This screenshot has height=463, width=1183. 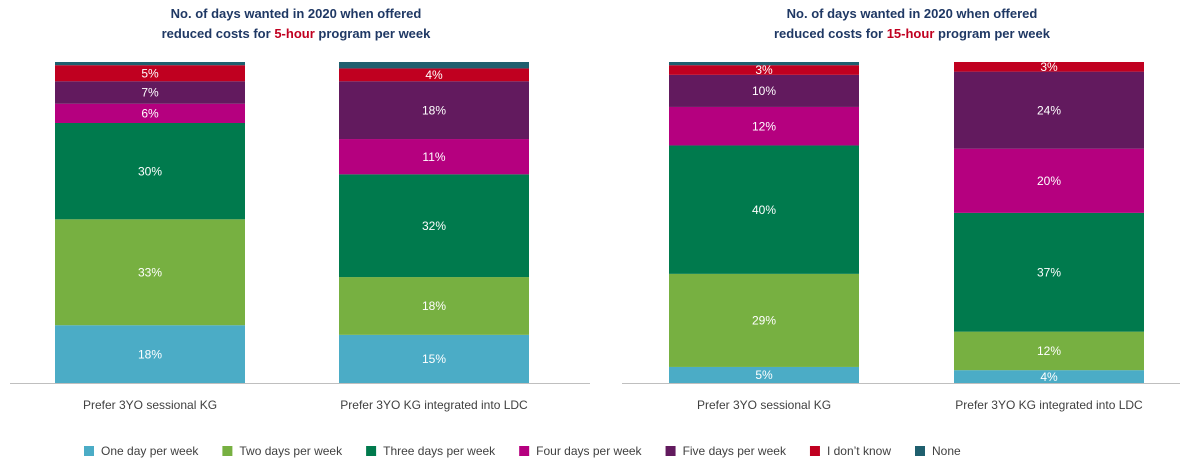 I want to click on data-label: 29%, so click(x=764, y=321).